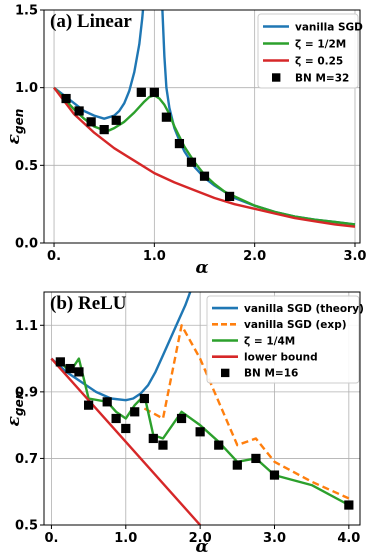  Describe the element at coordinates (271, 374) in the screenshot. I see `legend-label: BN M=16` at that location.